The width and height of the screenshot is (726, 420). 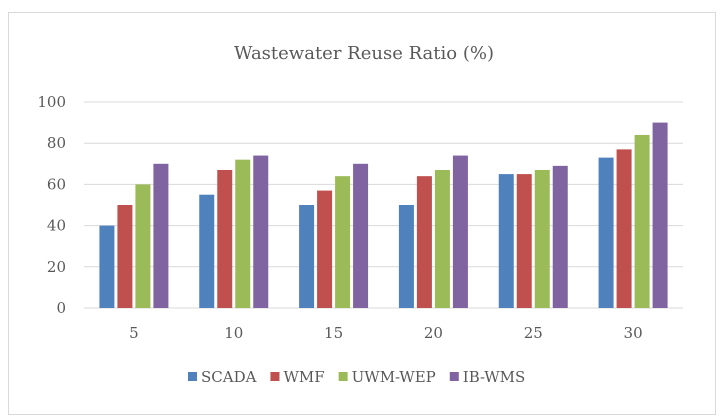 I want to click on y-tick-label: 80, so click(x=56, y=143).